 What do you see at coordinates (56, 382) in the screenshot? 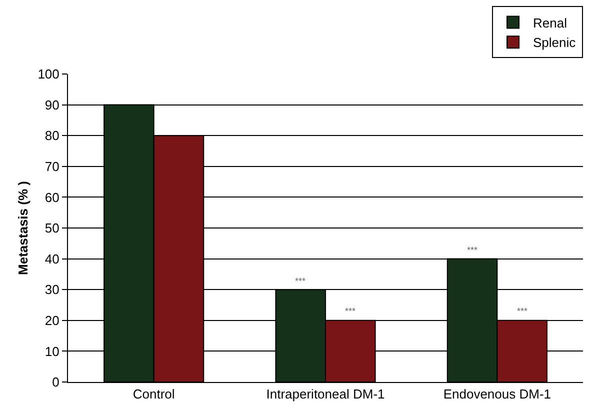
I see `y-tick-label: 0` at bounding box center [56, 382].